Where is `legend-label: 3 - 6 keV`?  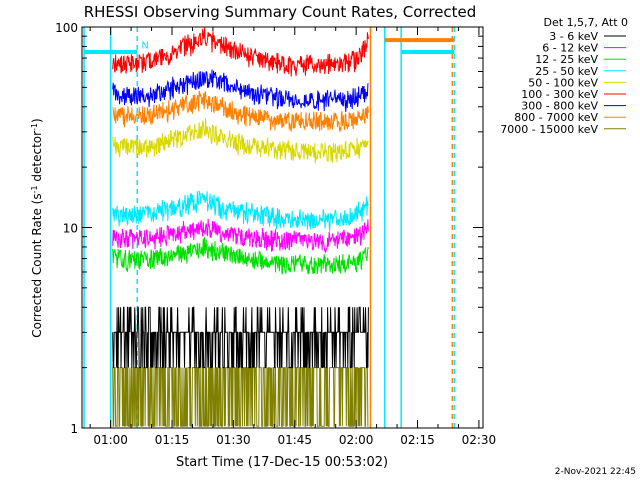
legend-label: 3 - 6 keV is located at coordinates (573, 36).